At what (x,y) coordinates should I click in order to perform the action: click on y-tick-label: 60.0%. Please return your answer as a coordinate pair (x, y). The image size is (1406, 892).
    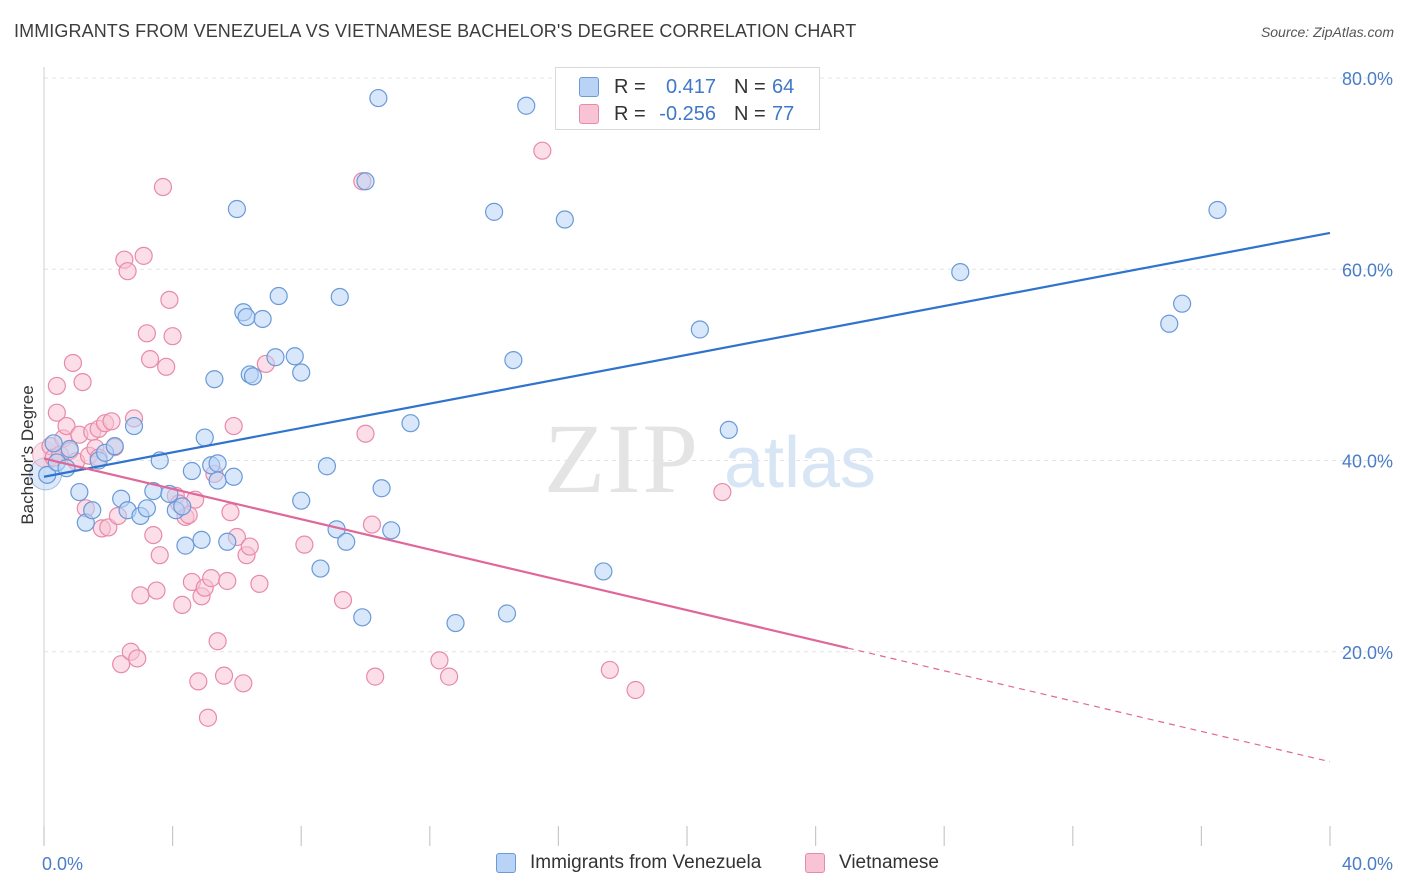
    Looking at the image, I should click on (1367, 270).